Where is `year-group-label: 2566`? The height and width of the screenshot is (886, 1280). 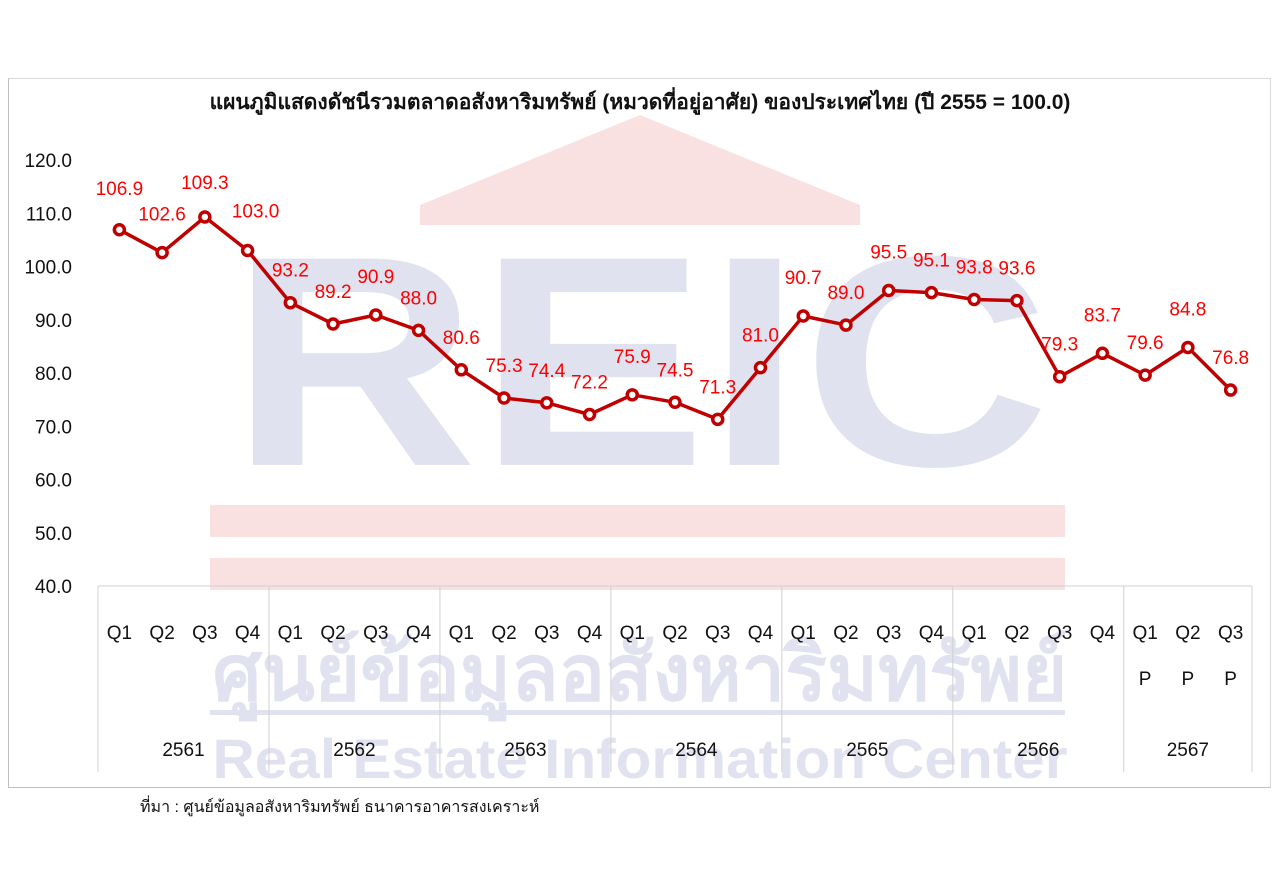
year-group-label: 2566 is located at coordinates (1038, 750).